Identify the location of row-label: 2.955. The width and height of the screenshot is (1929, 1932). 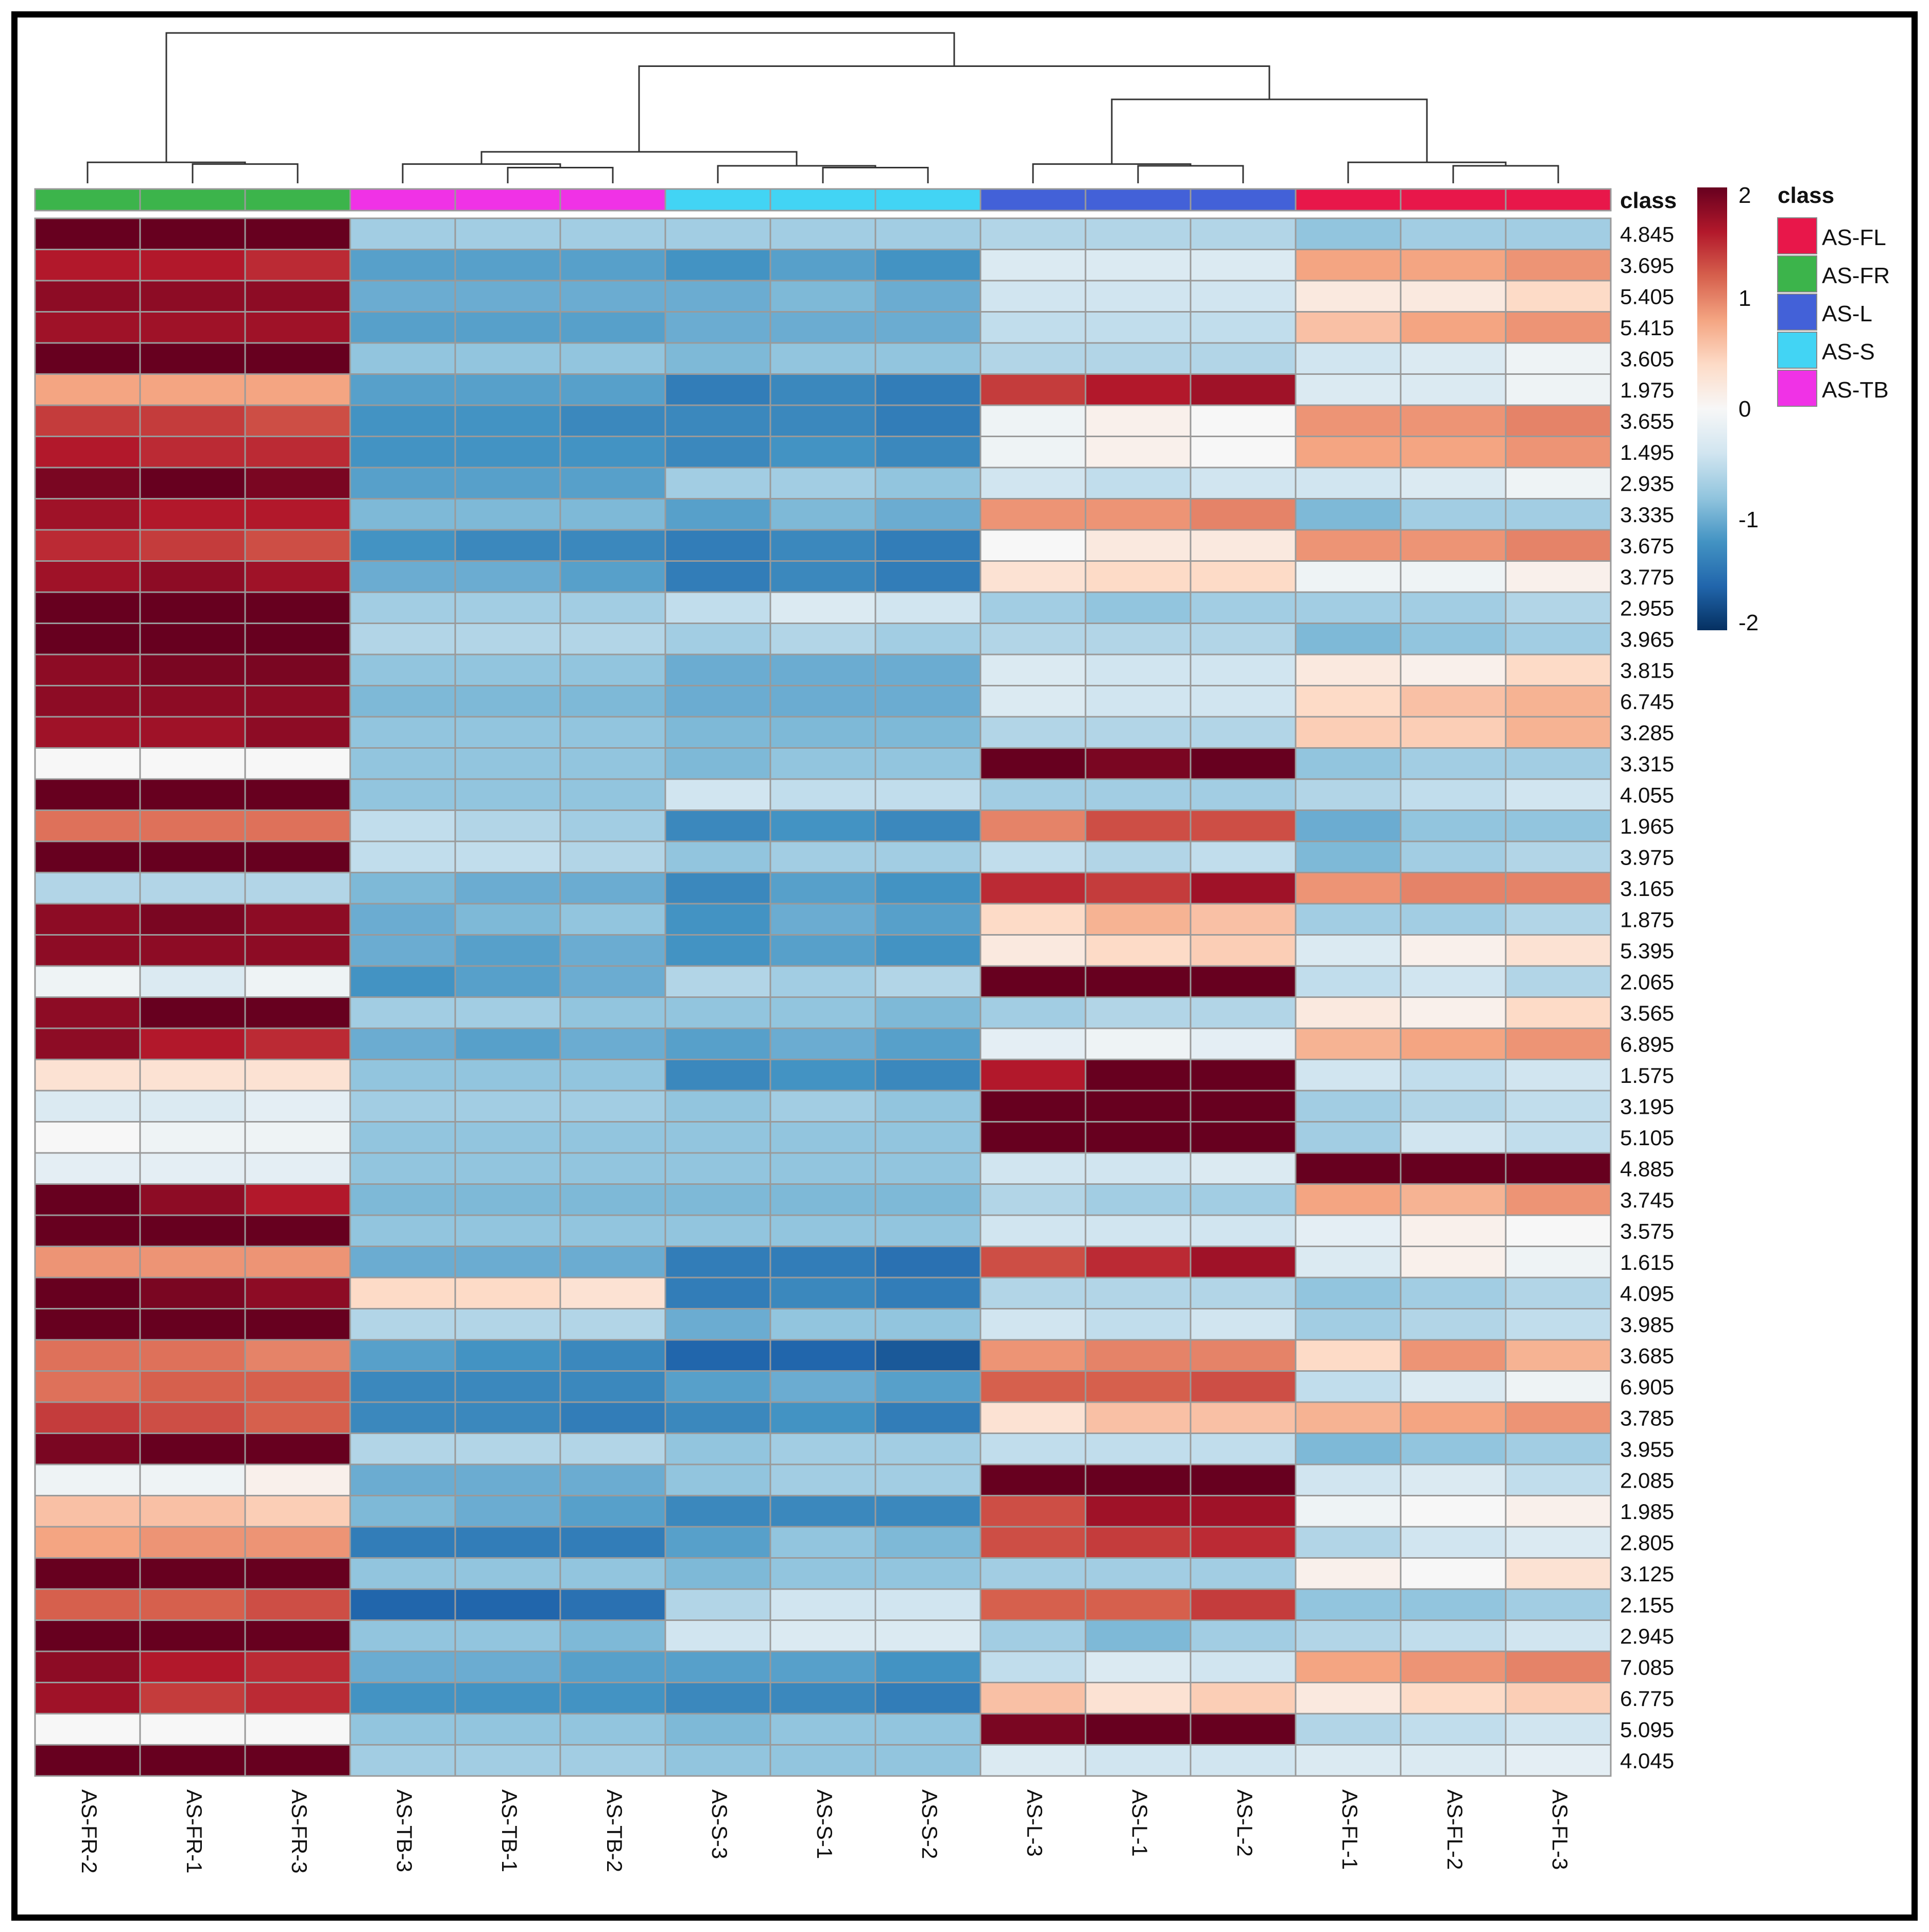
(1647, 608).